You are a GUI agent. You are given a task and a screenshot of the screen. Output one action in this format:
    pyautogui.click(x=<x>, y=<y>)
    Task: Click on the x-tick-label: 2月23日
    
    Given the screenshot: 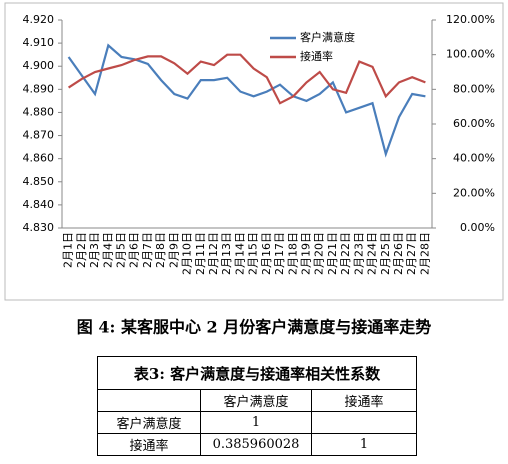 What is the action you would take?
    pyautogui.click(x=358, y=253)
    